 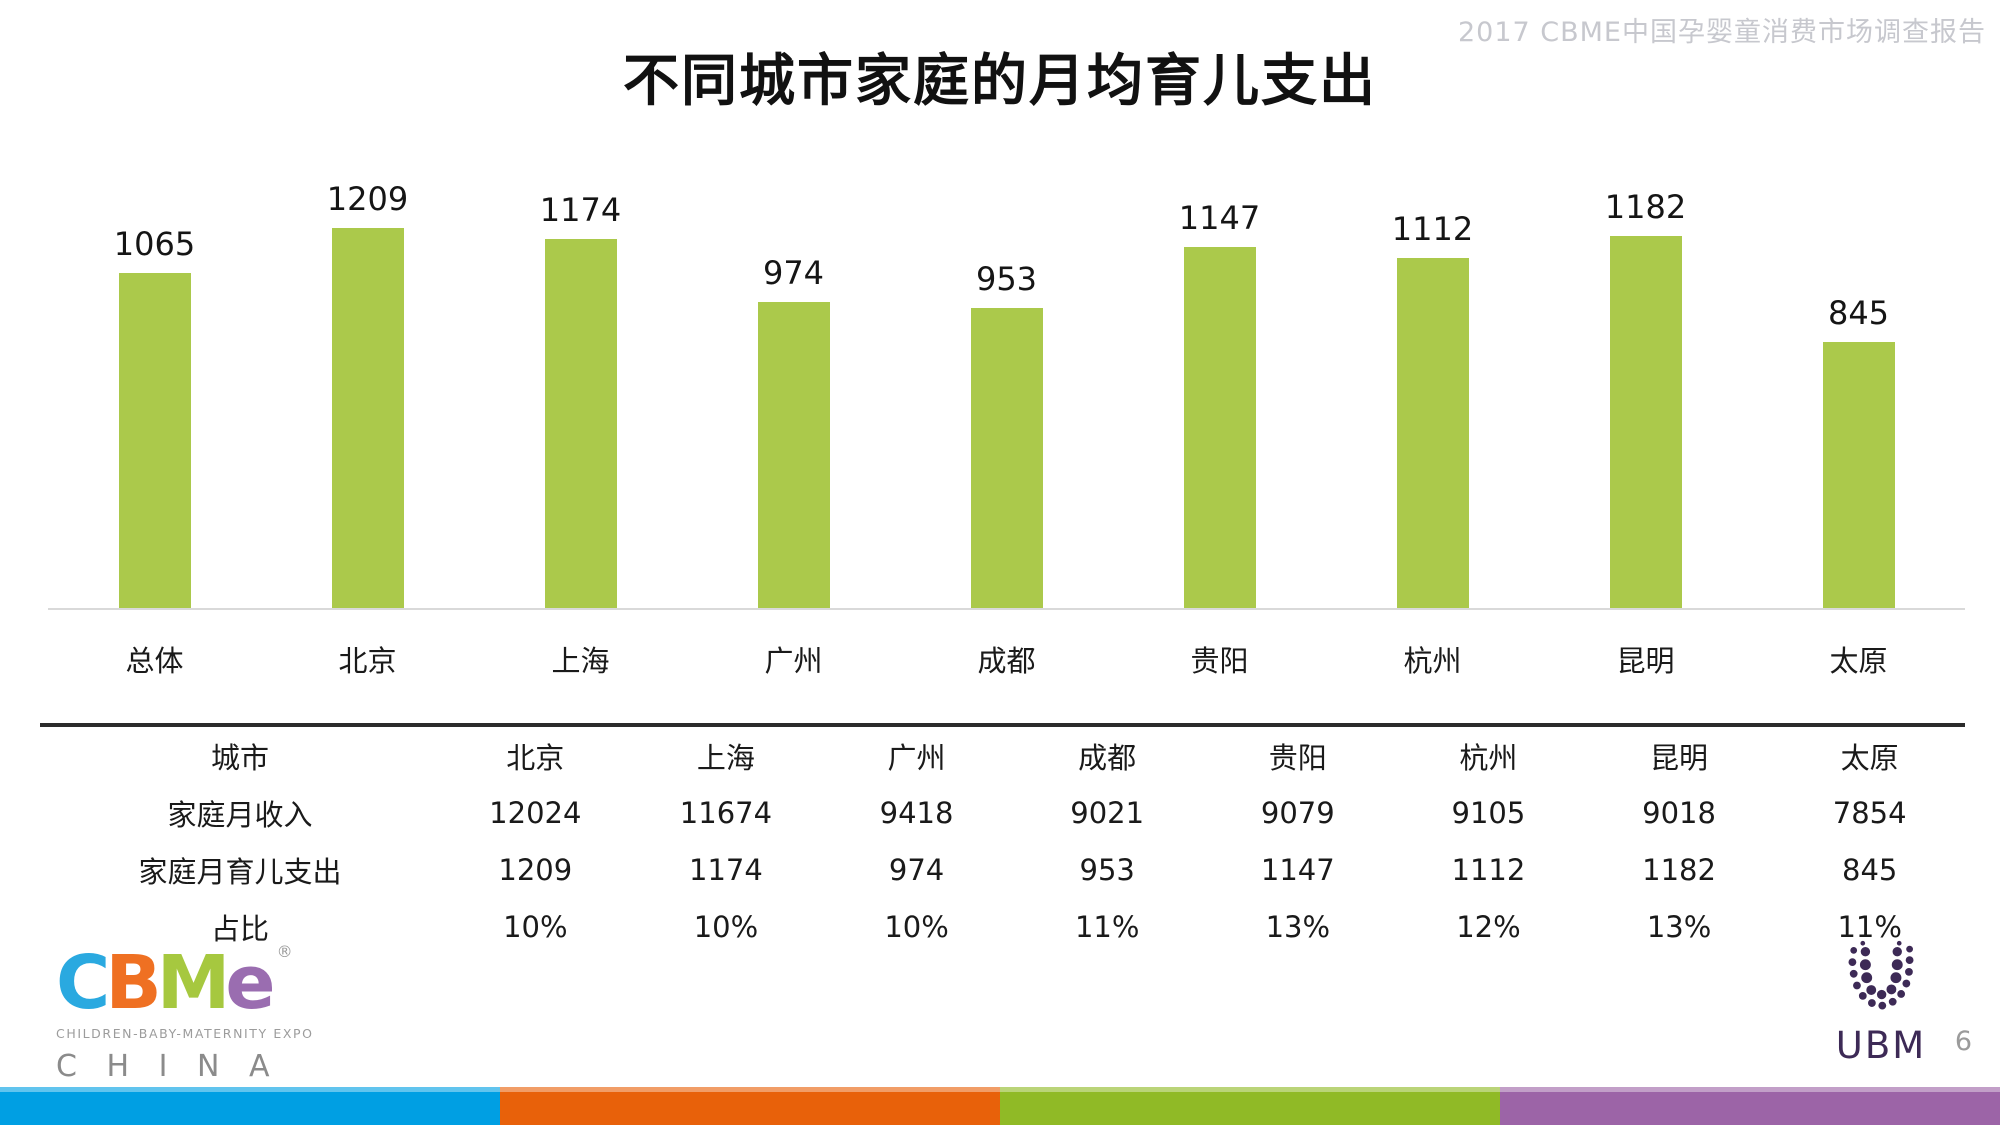 What do you see at coordinates (1432, 661) in the screenshot?
I see `x-axis-label: 杭州` at bounding box center [1432, 661].